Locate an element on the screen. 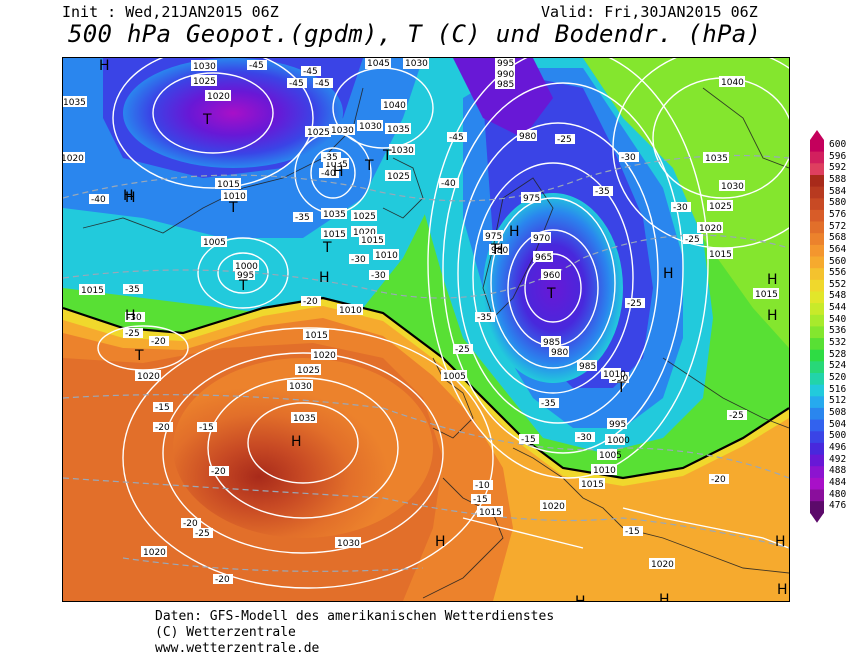 This screenshot has width=850, height=657. legend-value: 512 is located at coordinates (838, 401).